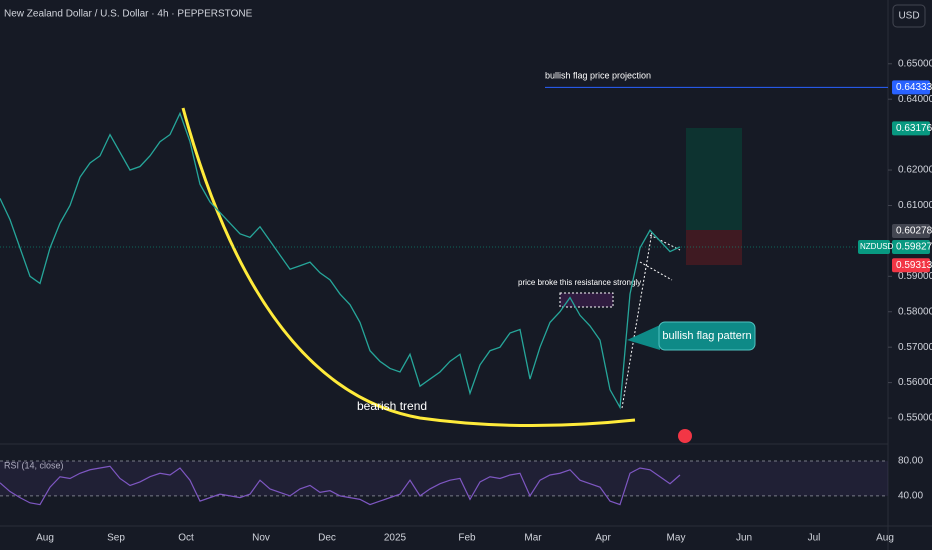 The height and width of the screenshot is (550, 932). What do you see at coordinates (914, 247) in the screenshot?
I see `price-label: 0.59827` at bounding box center [914, 247].